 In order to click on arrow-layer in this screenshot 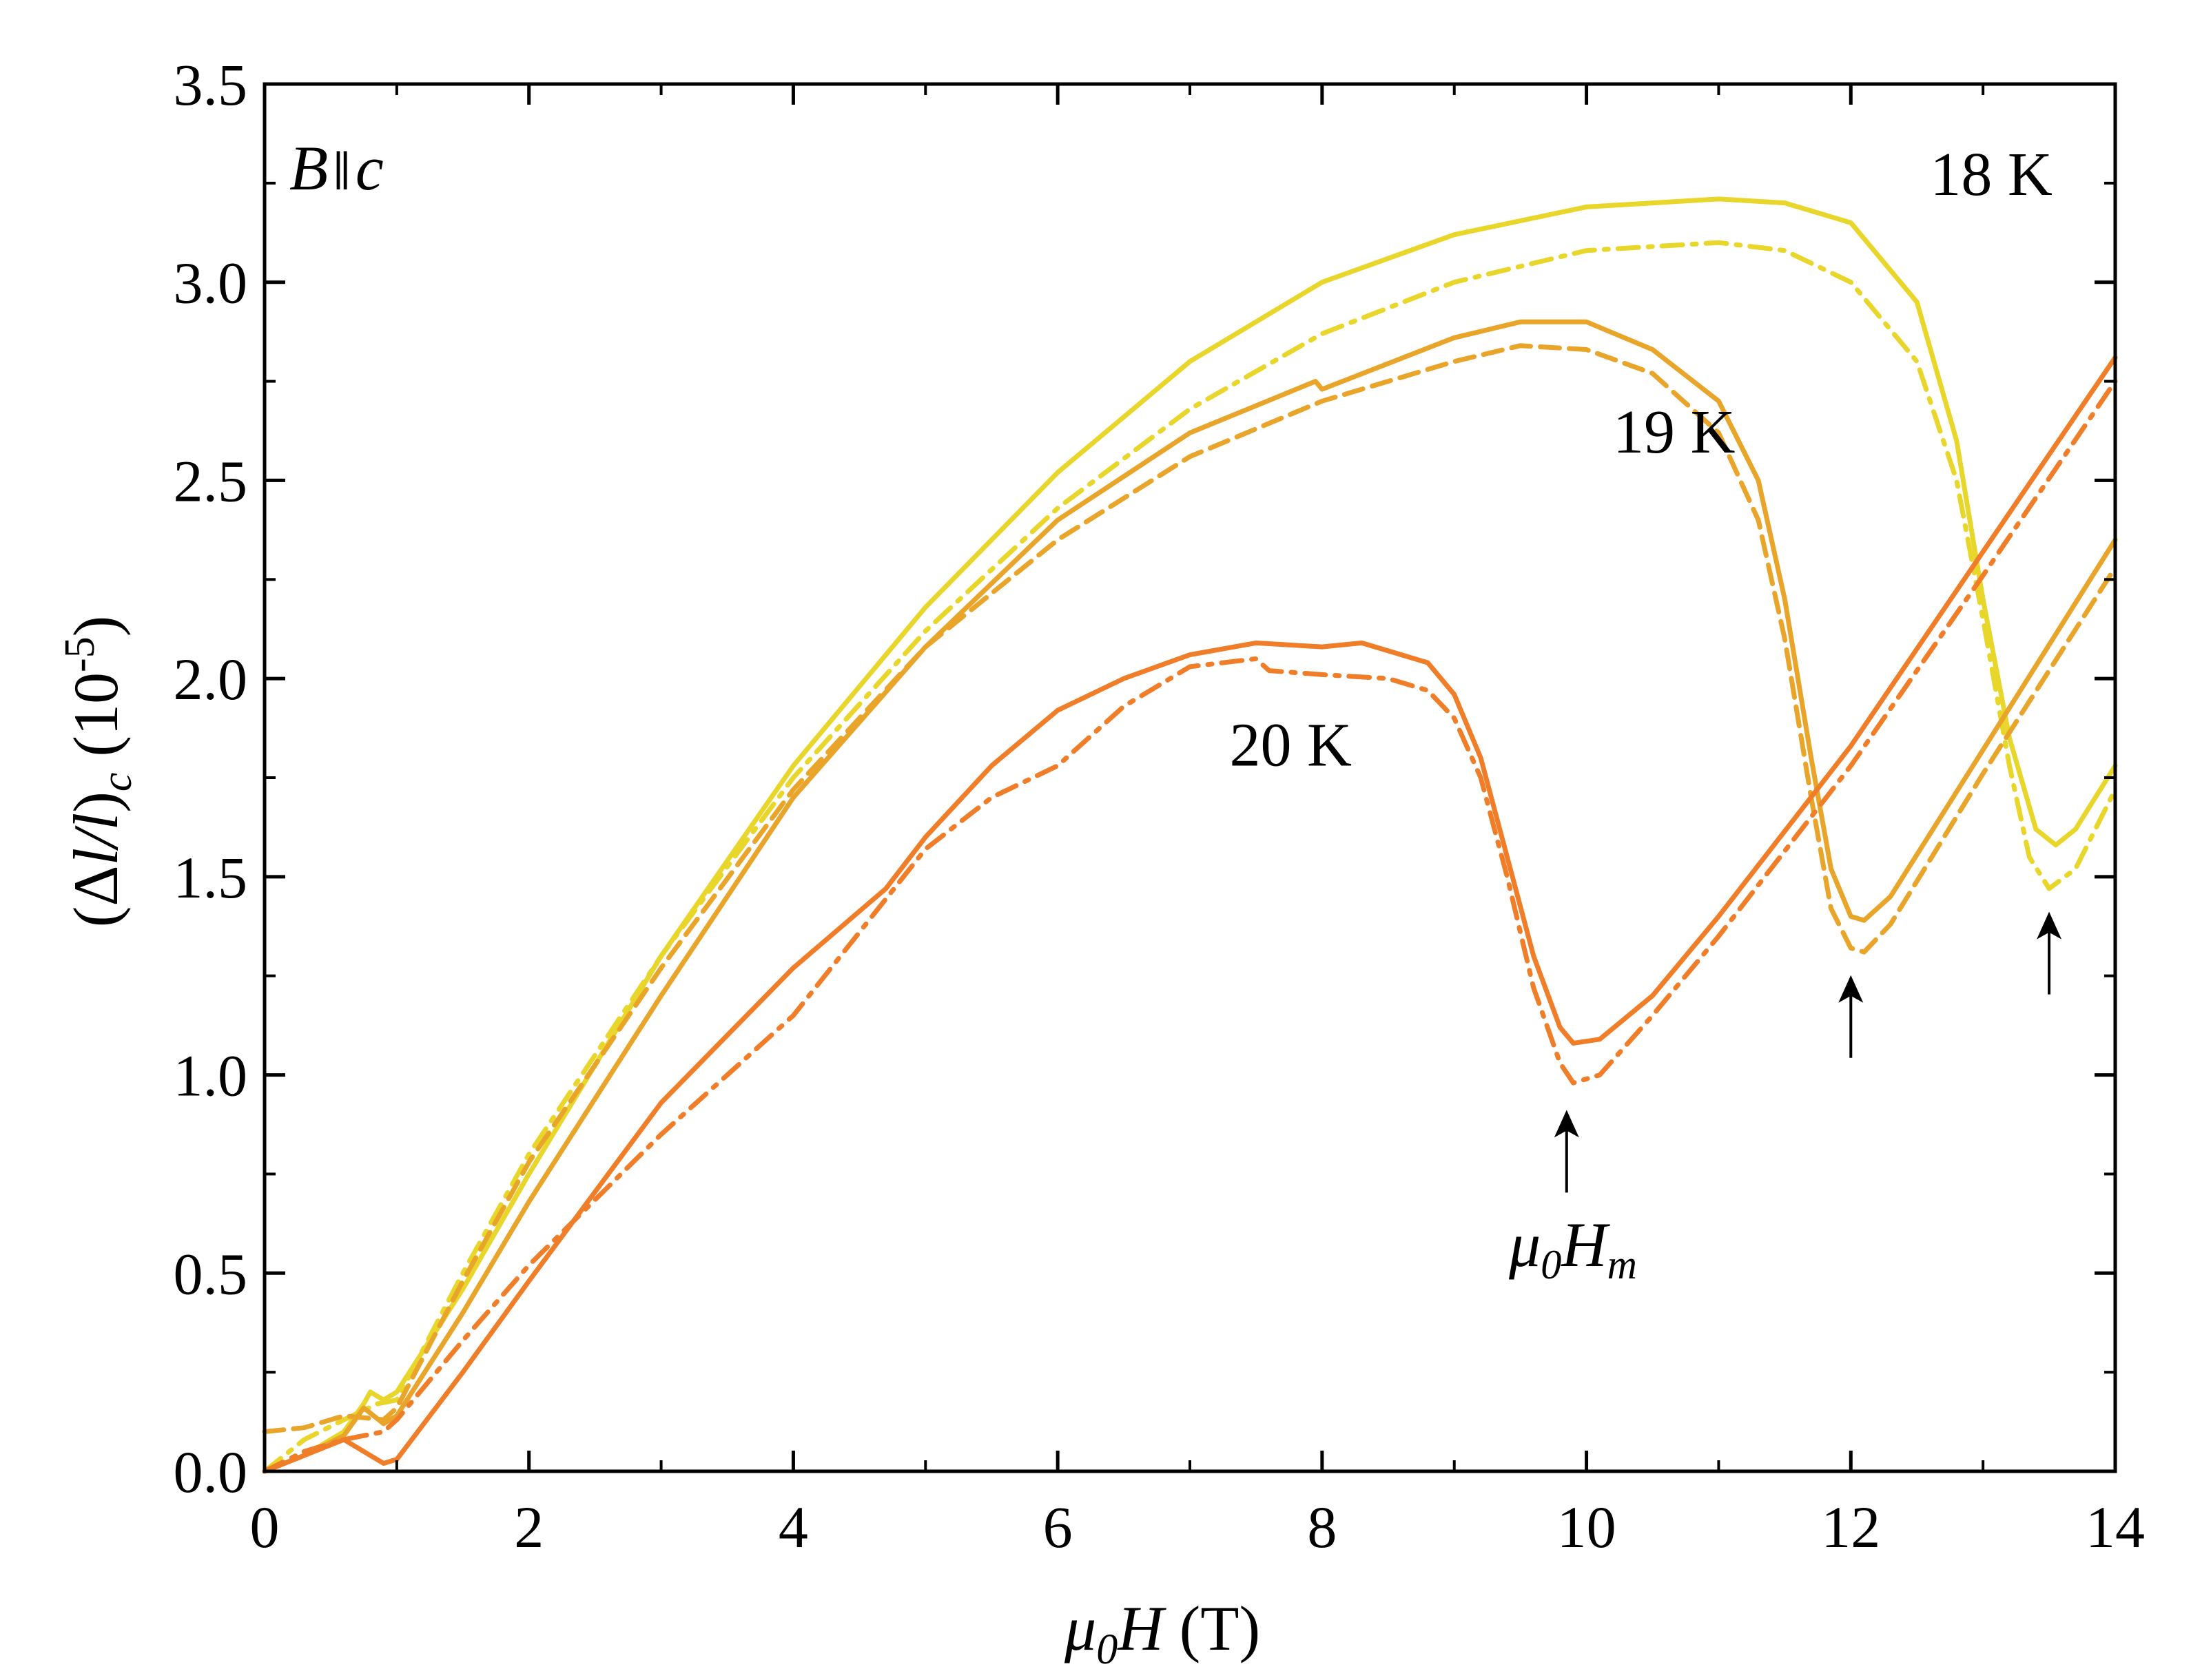, I will do `click(1808, 1052)`.